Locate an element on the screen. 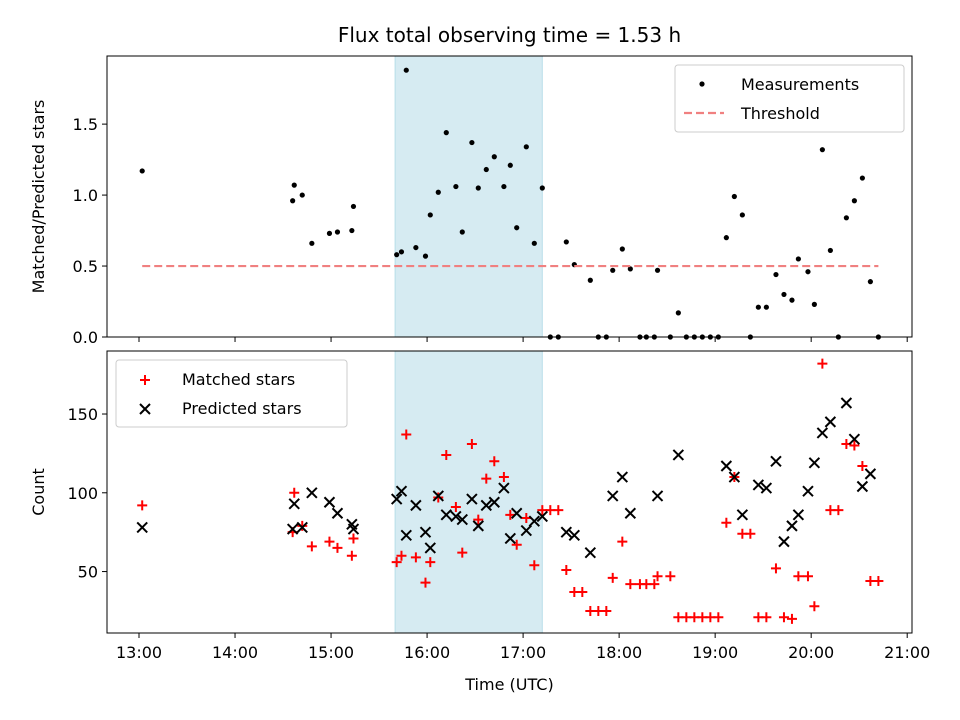 Image resolution: width=960 pixels, height=720 pixels. x-tick-label: 19:00 is located at coordinates (715, 652).